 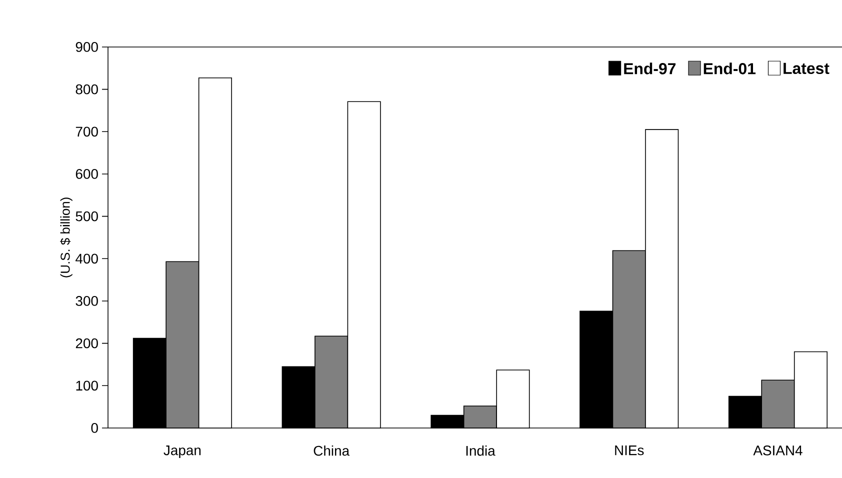 I want to click on x-tick-label: Japan, so click(x=182, y=452).